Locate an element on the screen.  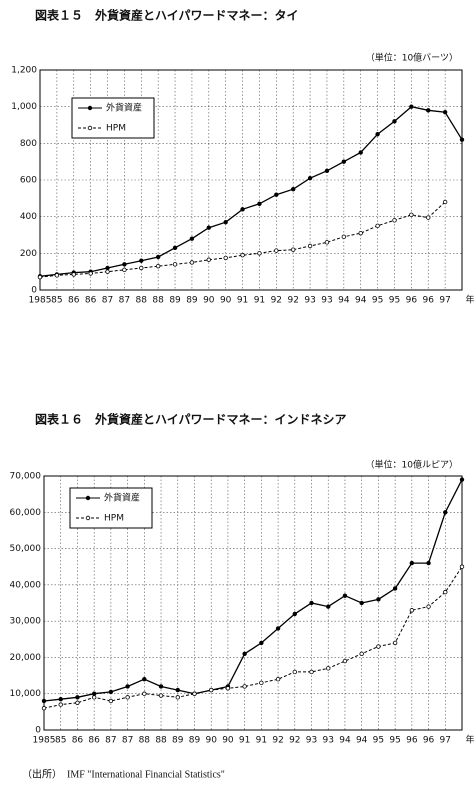
x-tick-label: 87 is located at coordinates (124, 301).